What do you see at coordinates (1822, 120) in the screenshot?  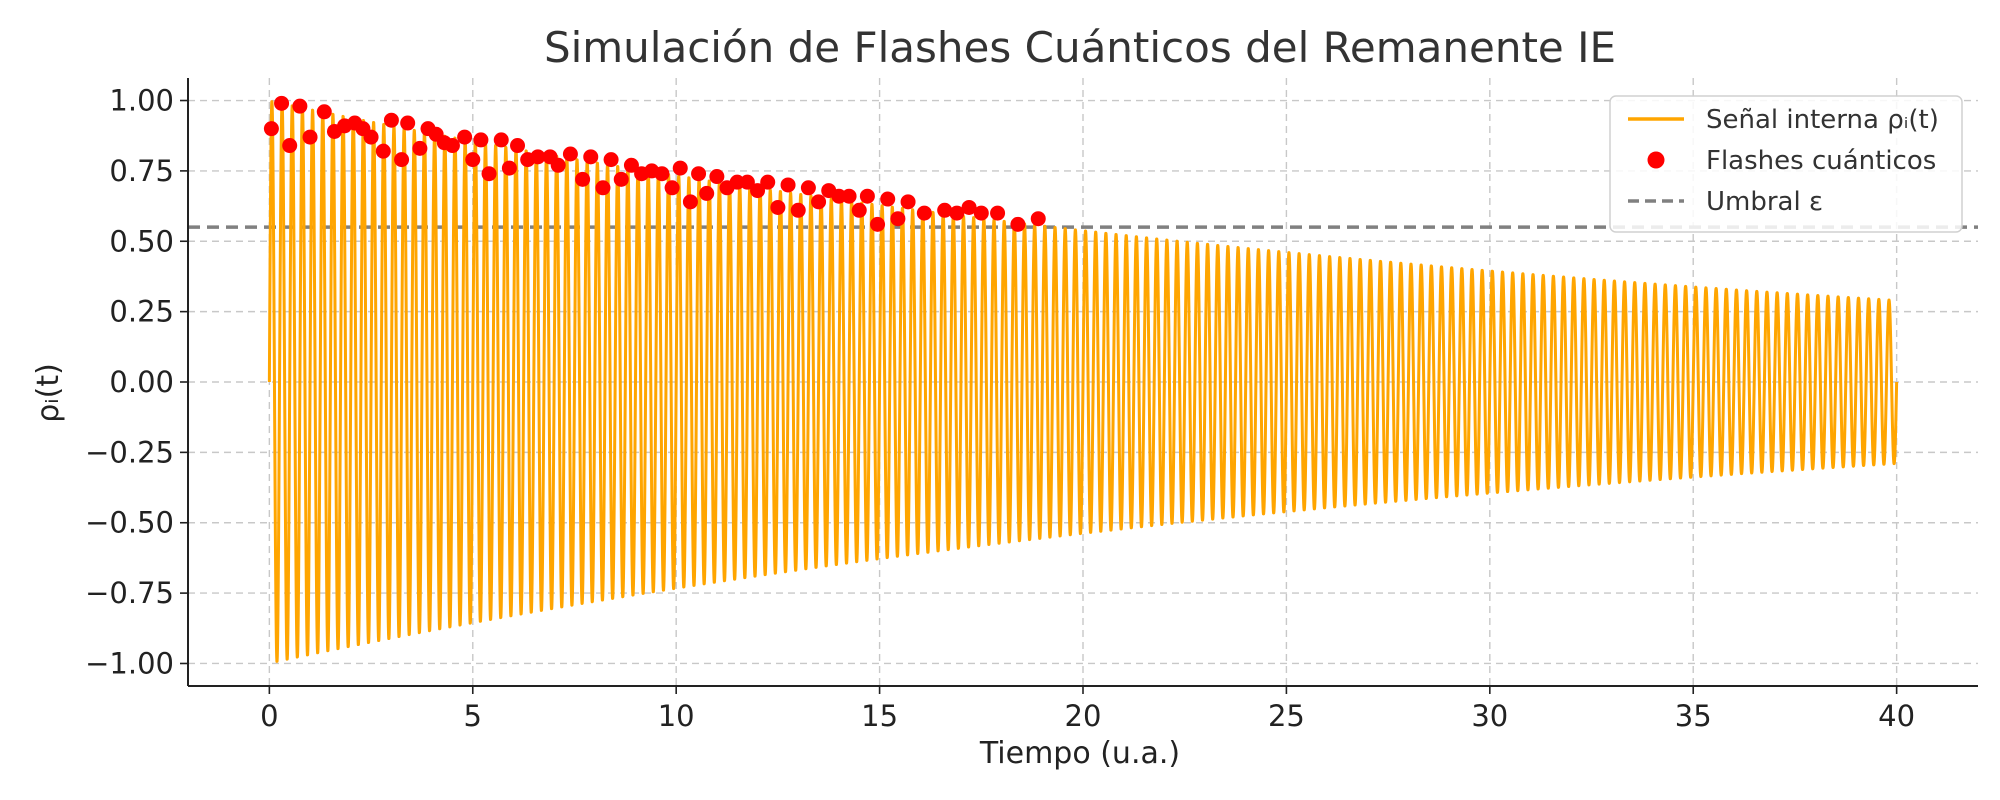 I see `legend-signal-label: Señal interna ρᵢ(t)` at bounding box center [1822, 120].